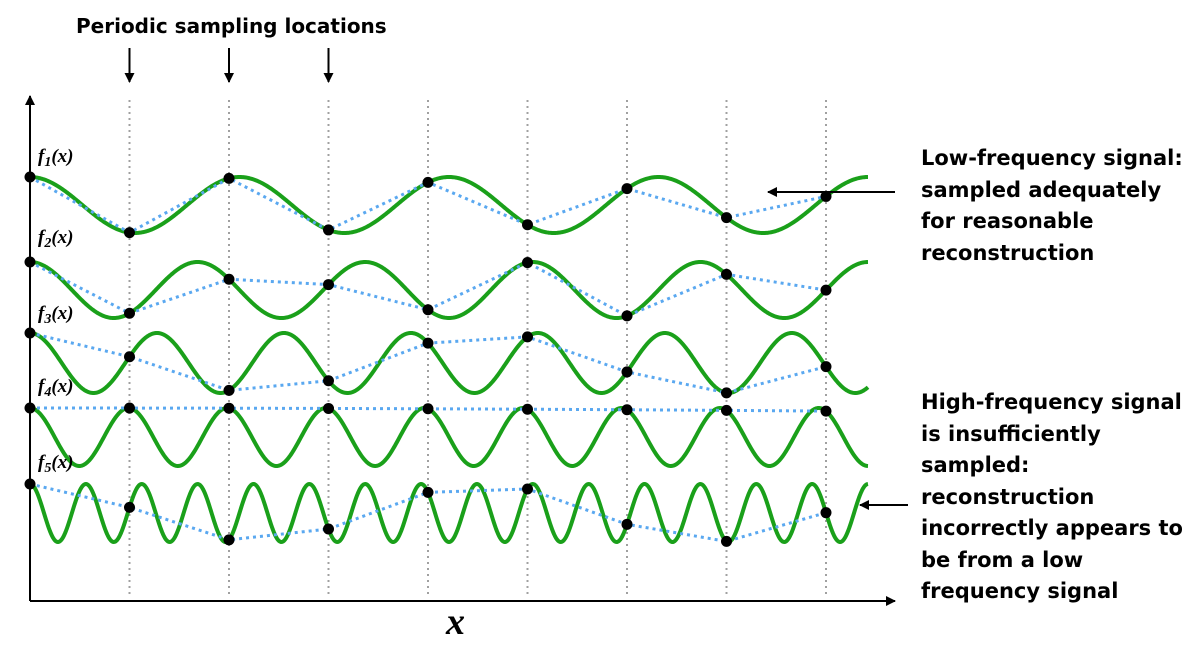 Image resolution: width=1183 pixels, height=657 pixels. Describe the element at coordinates (55, 464) in the screenshot. I see `signal-label-5: f5(x)` at that location.